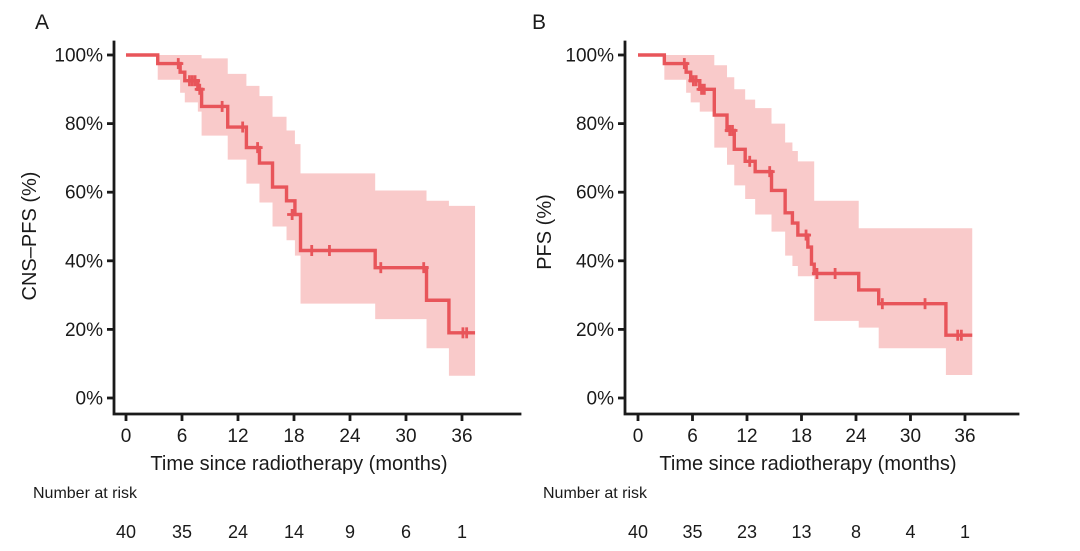  Describe the element at coordinates (299, 464) in the screenshot. I see `x-axis-title-panel-a: Time since radiotherapy (months)` at that location.